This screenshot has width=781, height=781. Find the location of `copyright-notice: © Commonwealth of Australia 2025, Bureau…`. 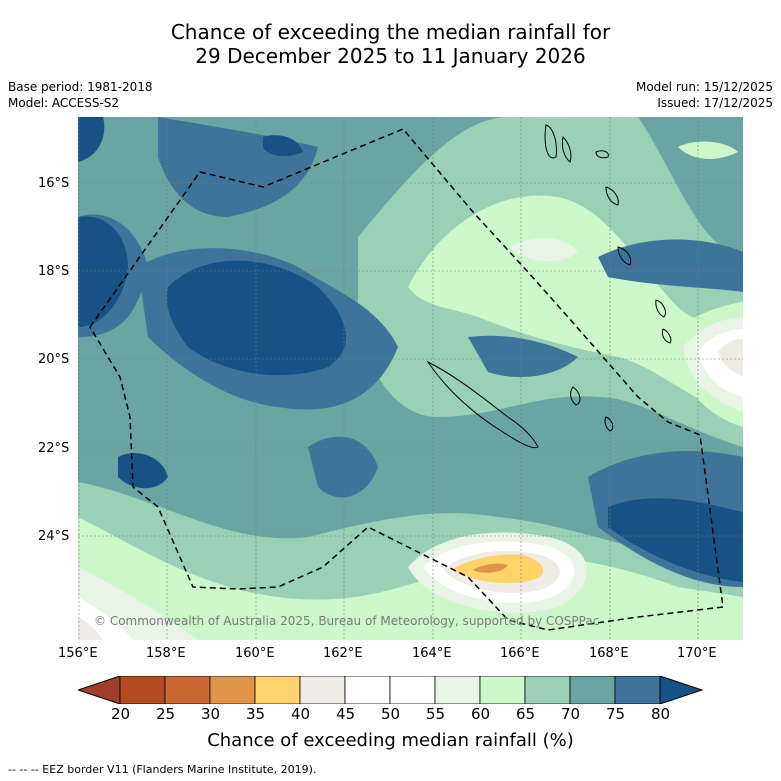

copyright-notice: © Commonwealth of Australia 2025, Bureau… is located at coordinates (347, 621).